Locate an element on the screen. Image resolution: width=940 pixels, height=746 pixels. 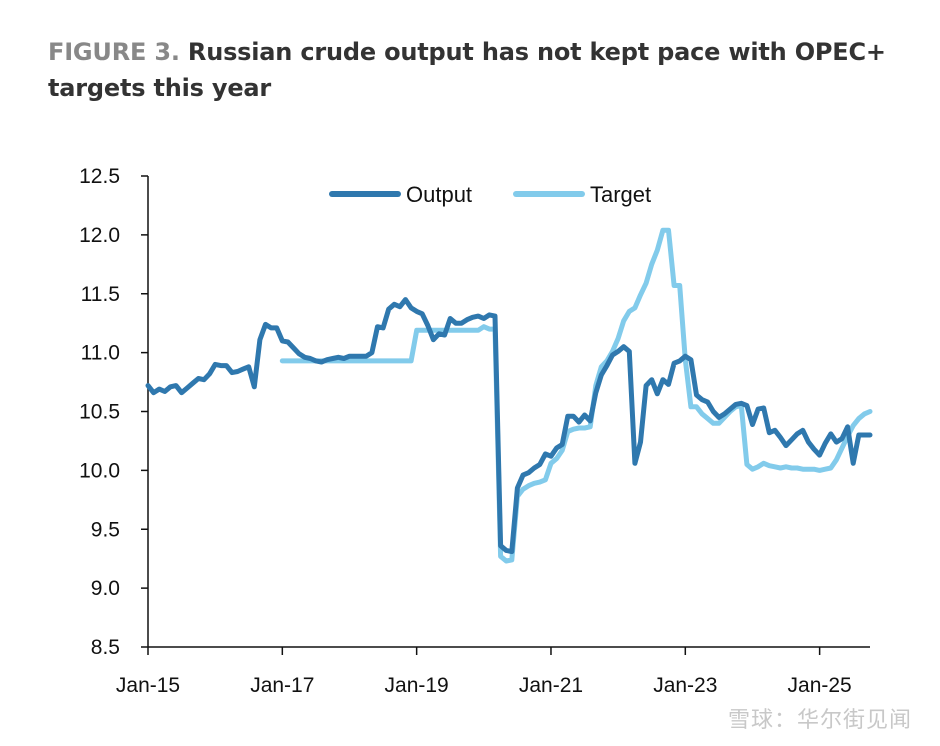
y-tick-label: 9.5 is located at coordinates (105, 529).